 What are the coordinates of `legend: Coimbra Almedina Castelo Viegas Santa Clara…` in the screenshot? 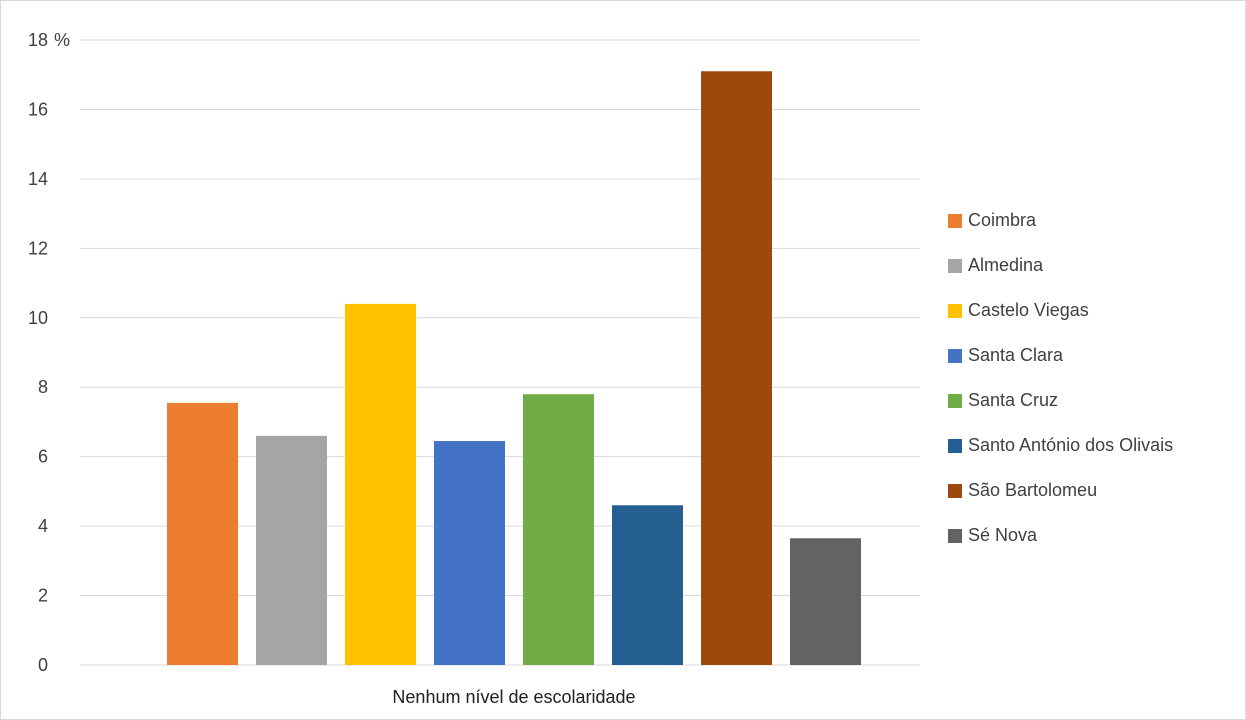 It's located at (1060, 378).